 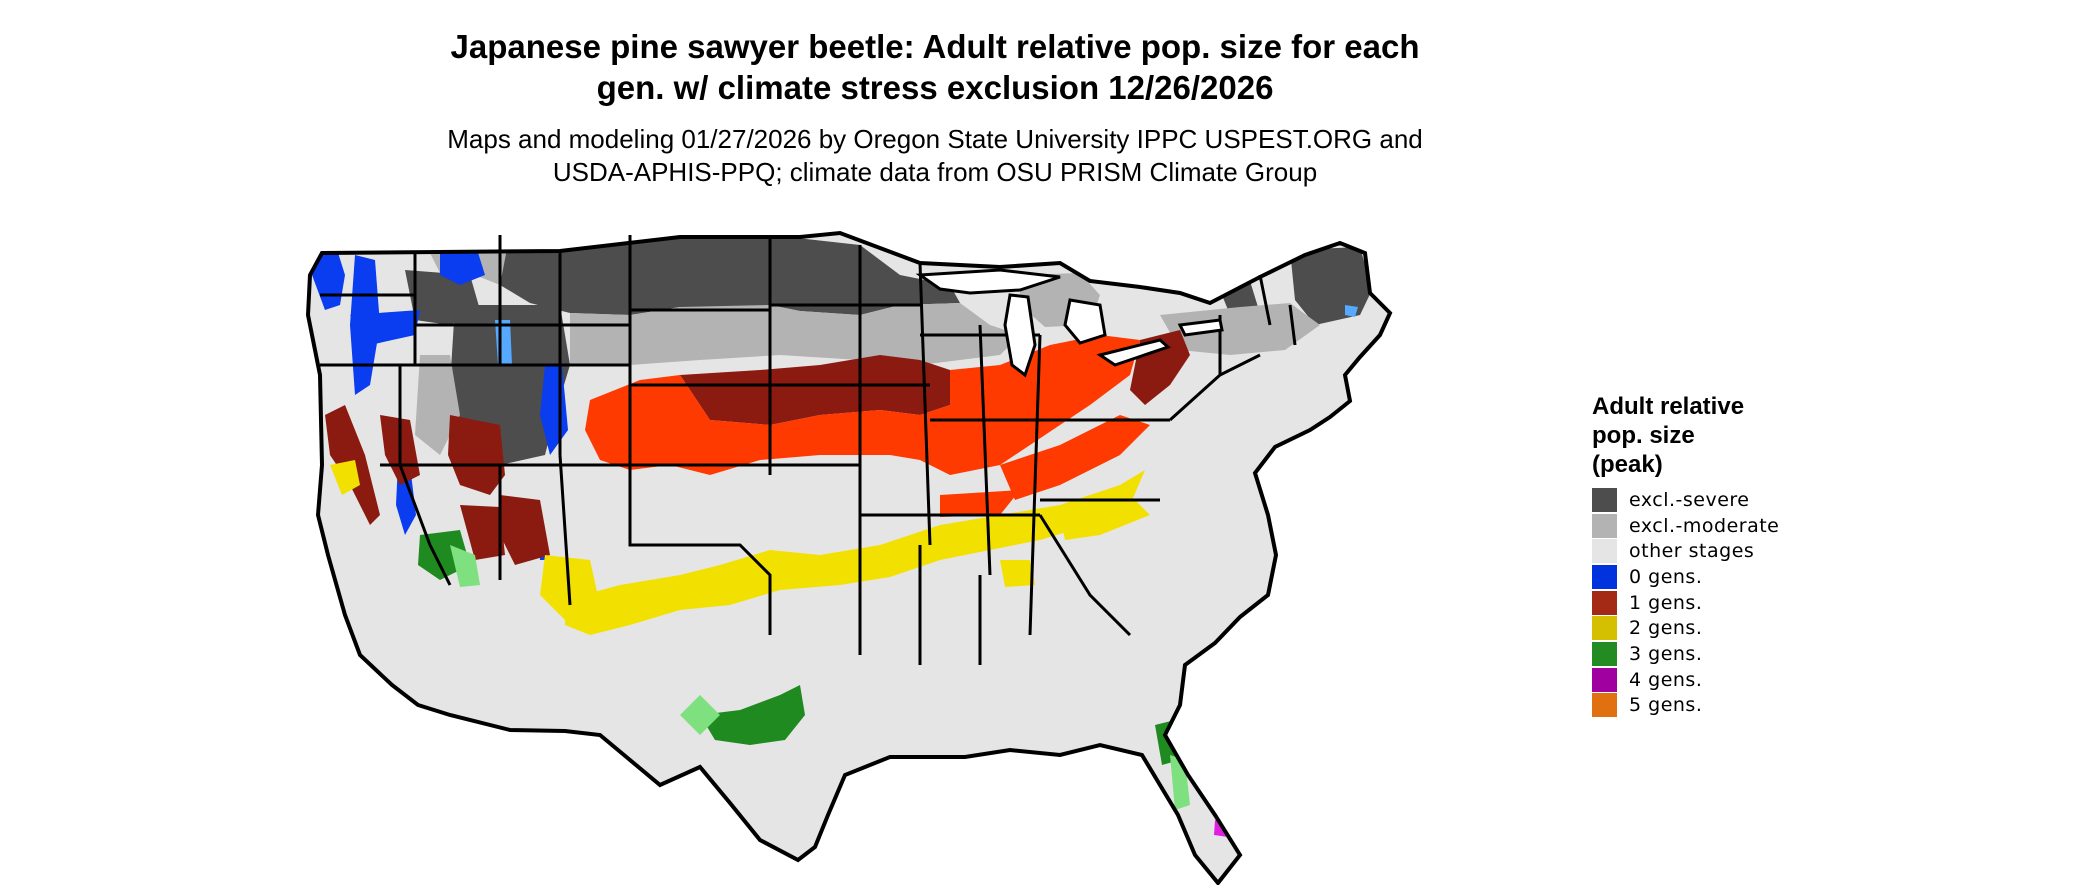 What do you see at coordinates (815, 390) in the screenshot?
I see `region-gen1-midwest-core` at bounding box center [815, 390].